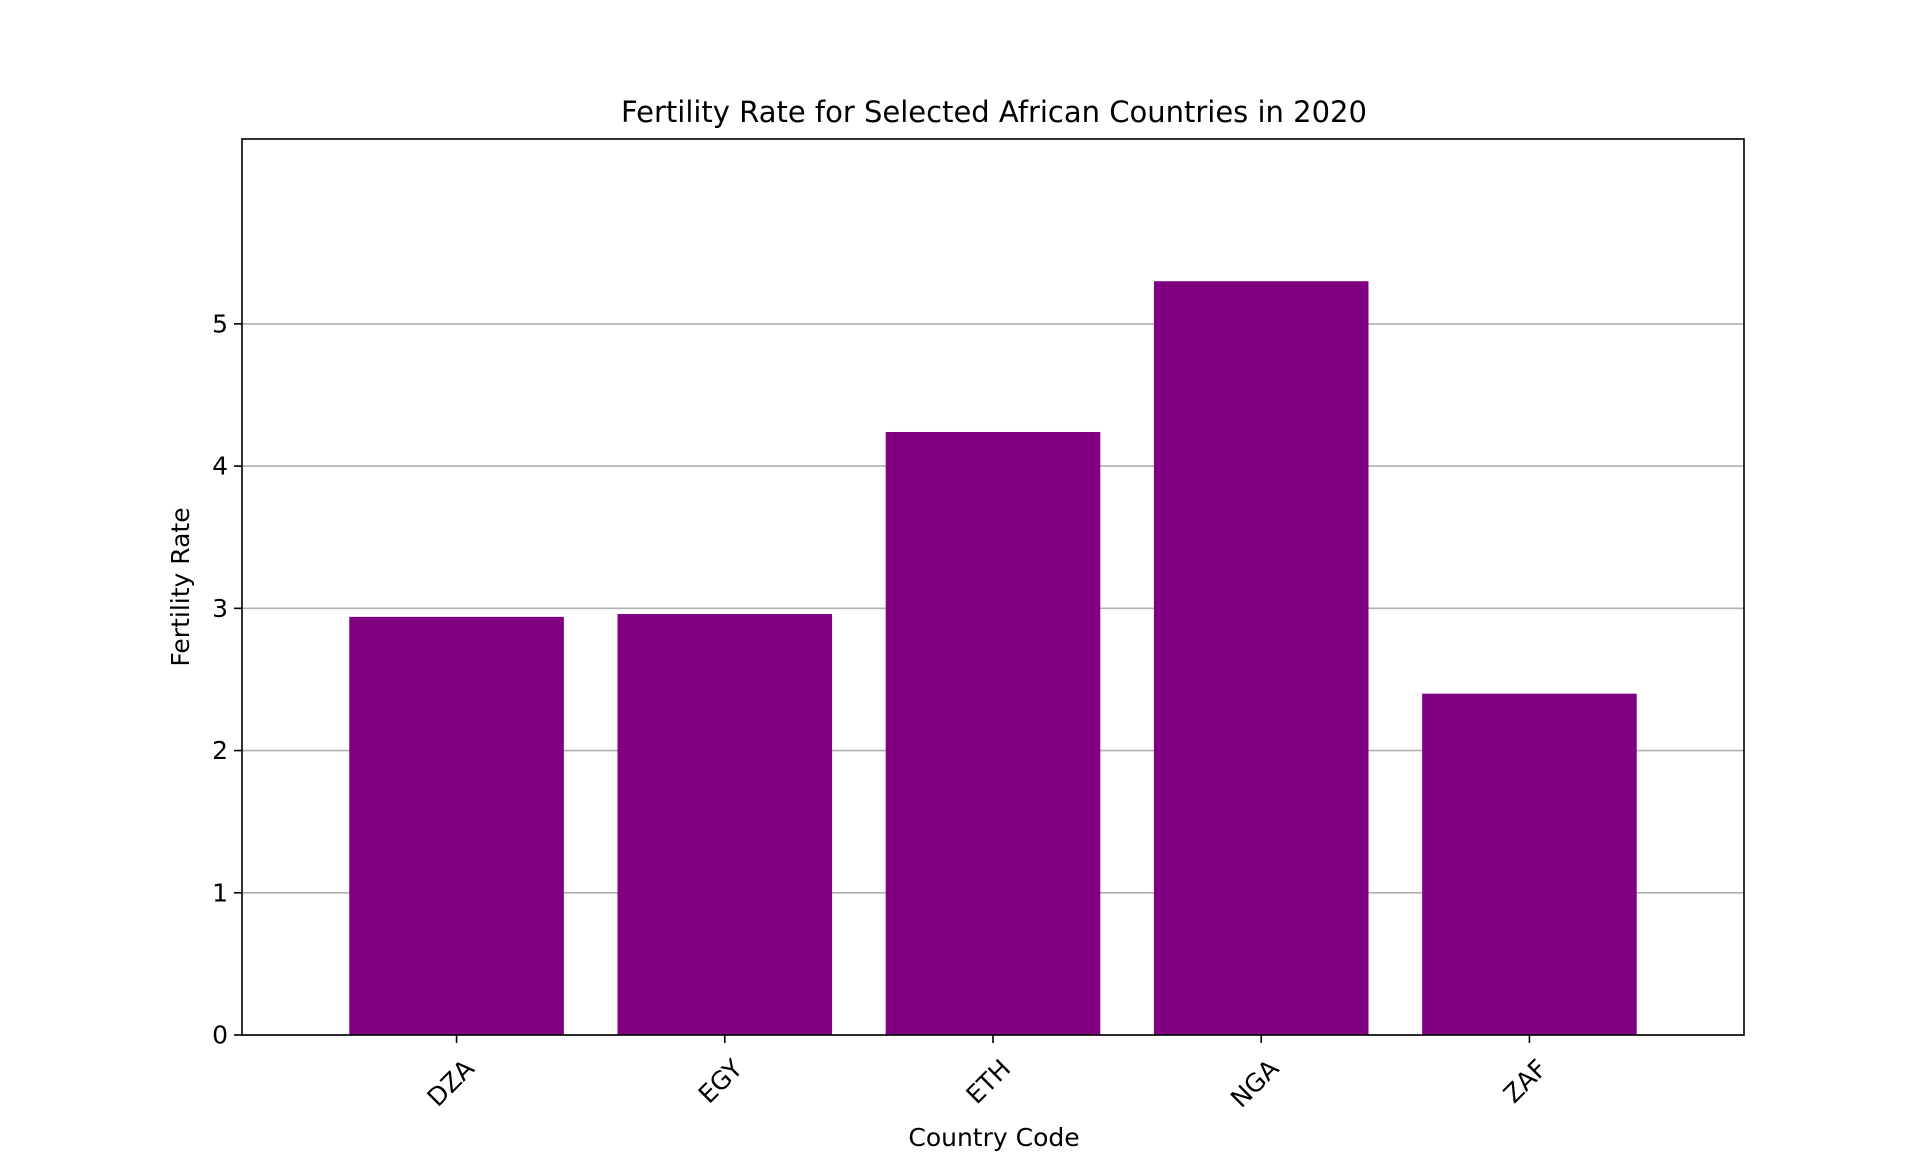  What do you see at coordinates (721, 1081) in the screenshot?
I see `x-tick-label: EGY` at bounding box center [721, 1081].